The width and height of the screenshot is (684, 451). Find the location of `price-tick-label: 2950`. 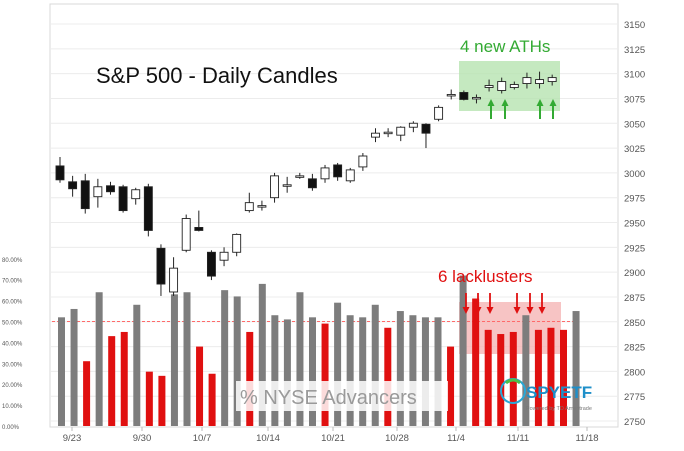

price-tick-label: 2950 is located at coordinates (634, 224).